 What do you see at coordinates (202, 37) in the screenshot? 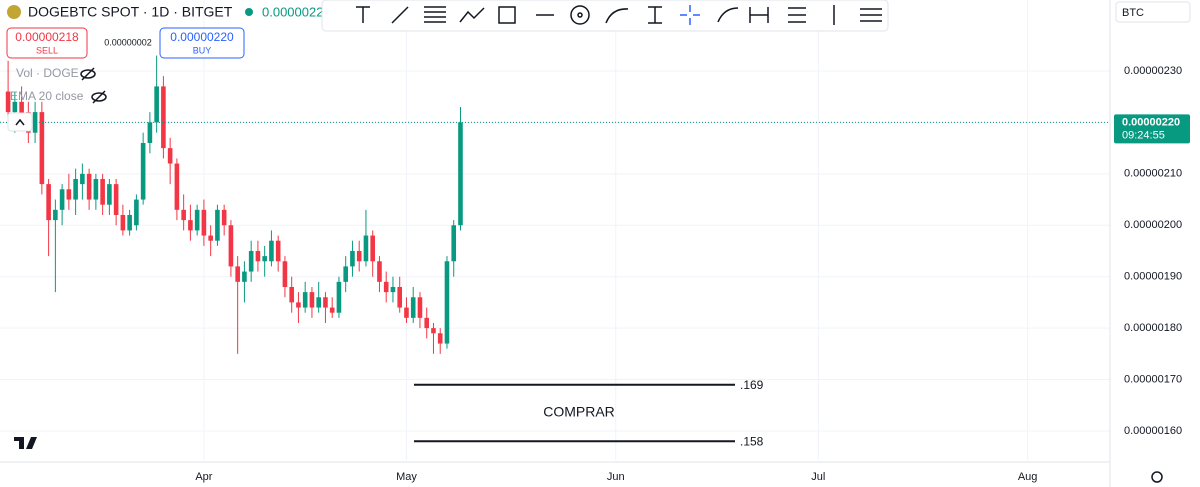
I see `buy-price: 0.00000220` at bounding box center [202, 37].